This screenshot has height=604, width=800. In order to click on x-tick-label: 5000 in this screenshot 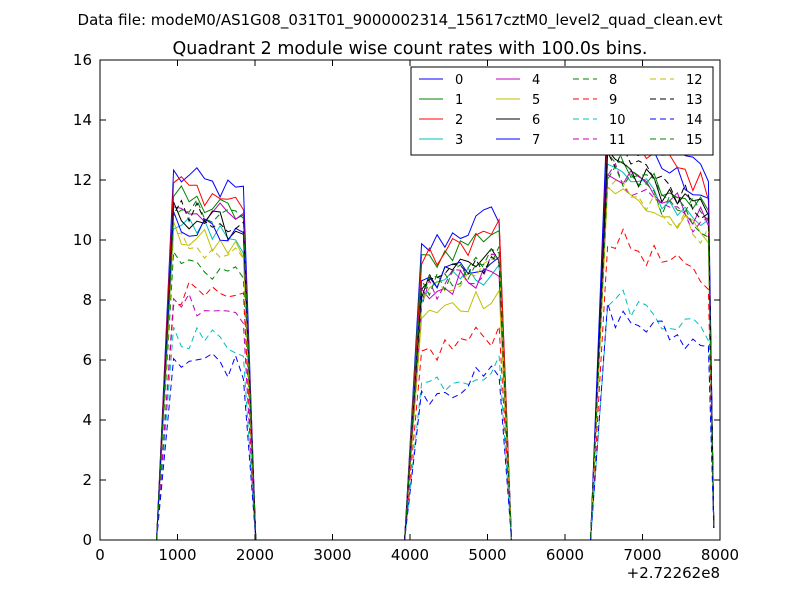, I will do `click(487, 555)`.